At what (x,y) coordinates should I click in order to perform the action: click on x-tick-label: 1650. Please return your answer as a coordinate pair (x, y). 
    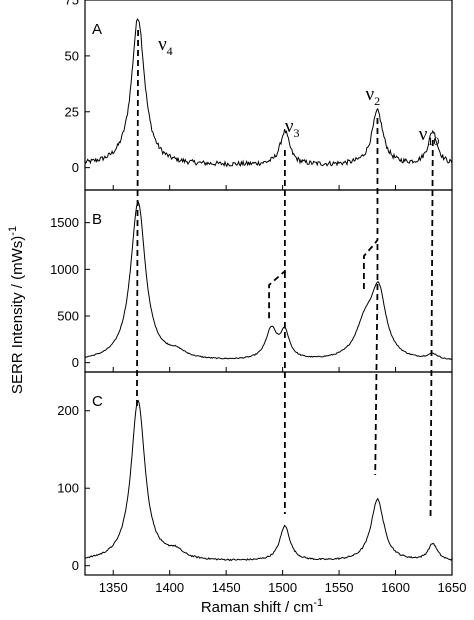
    Looking at the image, I should click on (452, 587).